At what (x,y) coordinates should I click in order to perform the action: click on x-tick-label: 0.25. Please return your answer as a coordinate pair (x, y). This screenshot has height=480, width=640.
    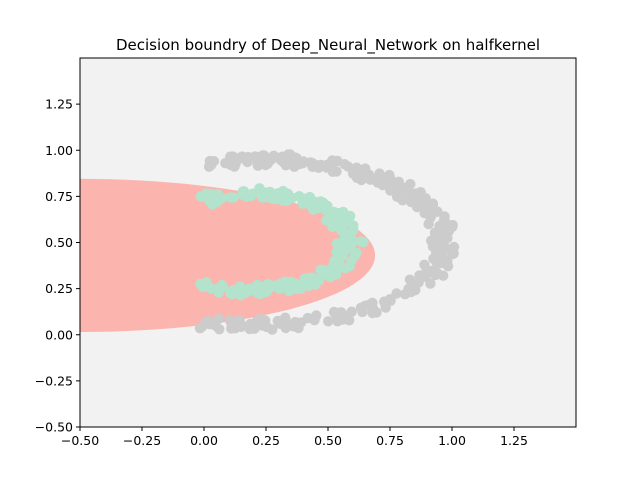
    Looking at the image, I should click on (266, 440).